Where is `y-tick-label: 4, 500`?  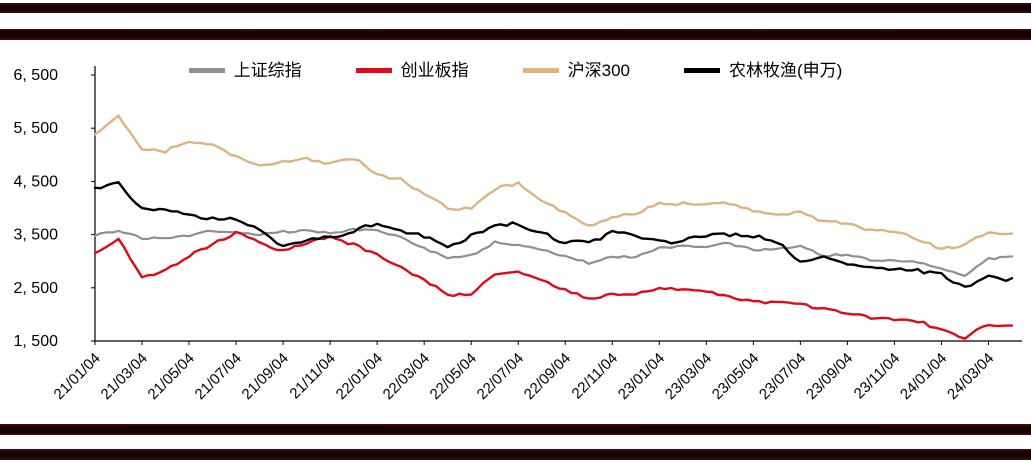 y-tick-label: 4, 500 is located at coordinates (36, 181).